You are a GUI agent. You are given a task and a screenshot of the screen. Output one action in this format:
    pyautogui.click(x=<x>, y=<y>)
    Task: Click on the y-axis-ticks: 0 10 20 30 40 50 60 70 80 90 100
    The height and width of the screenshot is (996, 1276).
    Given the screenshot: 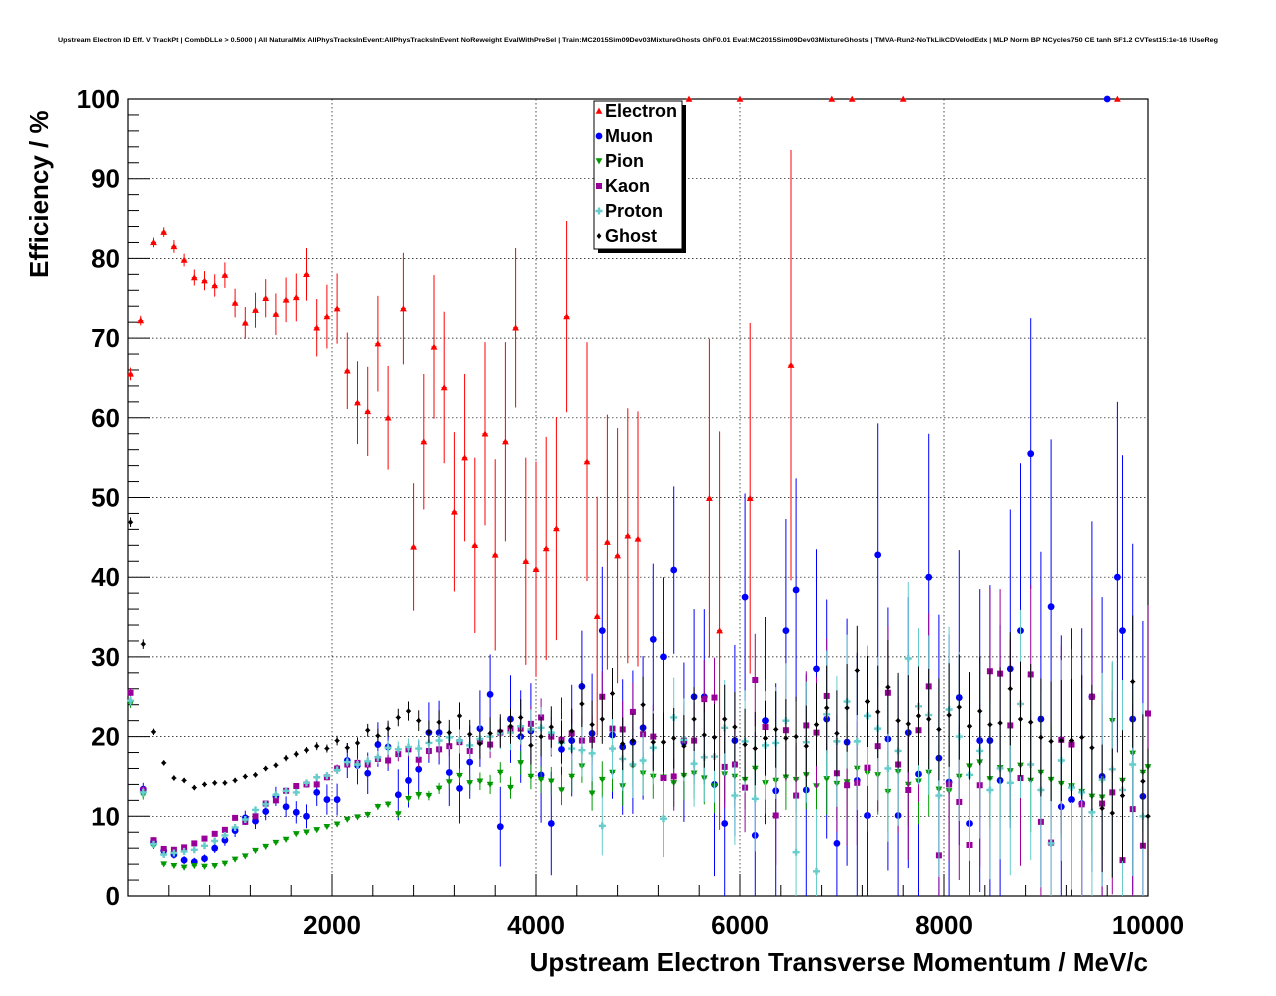 What is the action you would take?
    pyautogui.click(x=113, y=497)
    